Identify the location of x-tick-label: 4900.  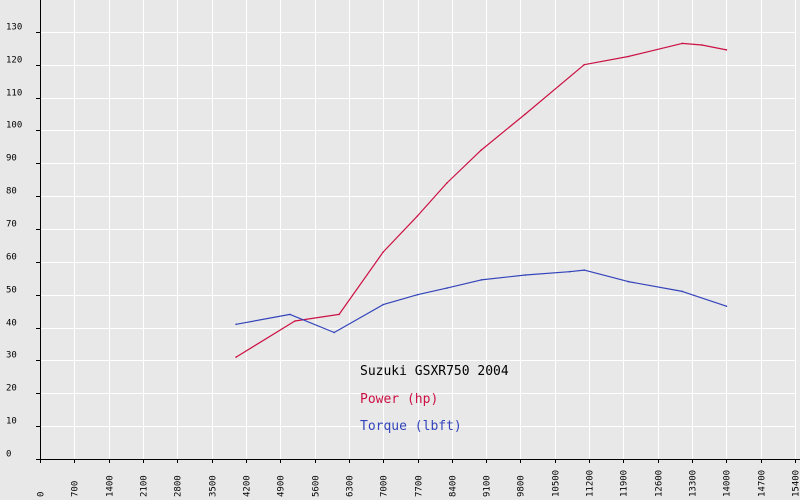
(282, 486).